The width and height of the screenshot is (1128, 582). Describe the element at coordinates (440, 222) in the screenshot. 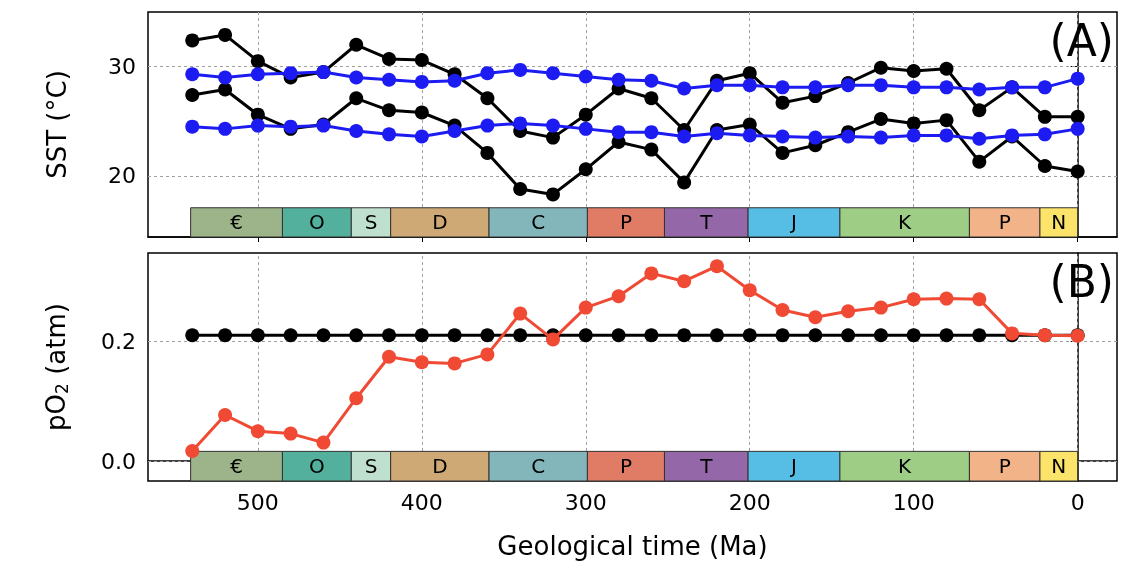

I see `band-label: D` at that location.